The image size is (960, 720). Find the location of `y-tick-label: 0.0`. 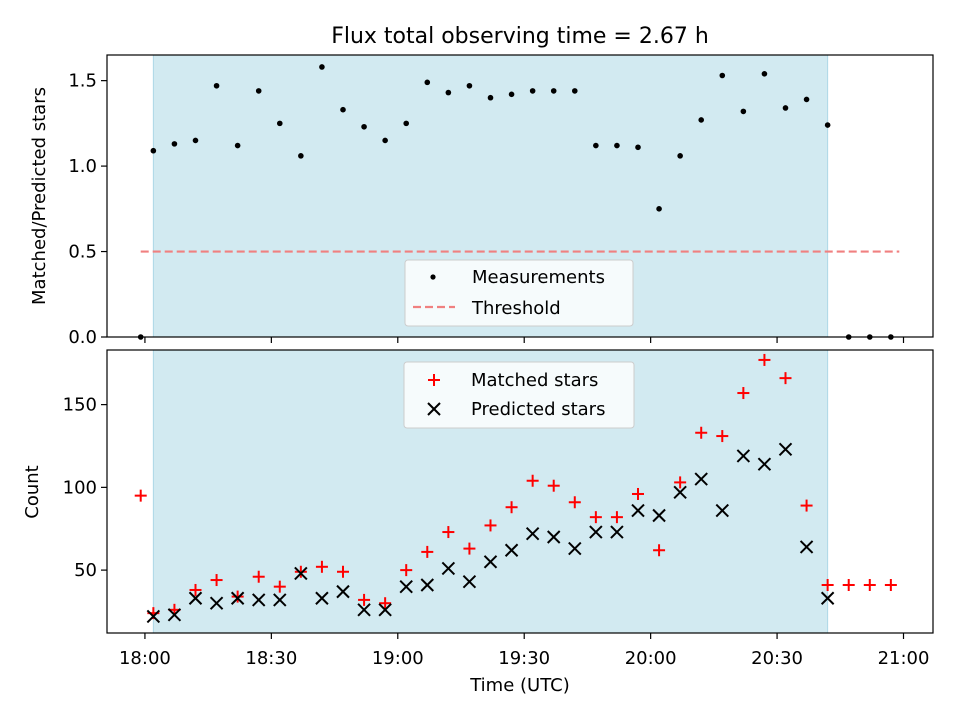

y-tick-label: 0.0 is located at coordinates (82, 337).